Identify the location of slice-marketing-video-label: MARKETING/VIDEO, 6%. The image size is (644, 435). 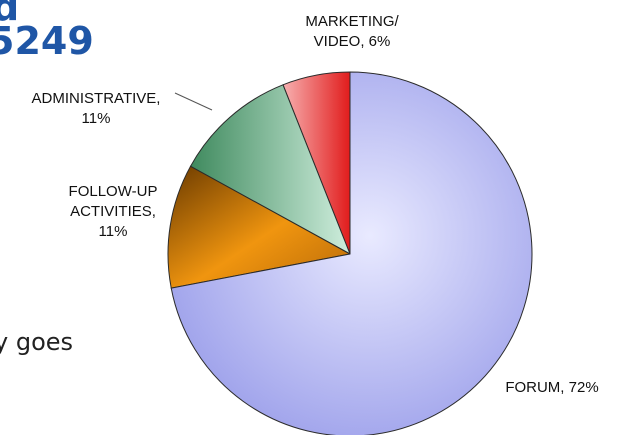
(352, 31).